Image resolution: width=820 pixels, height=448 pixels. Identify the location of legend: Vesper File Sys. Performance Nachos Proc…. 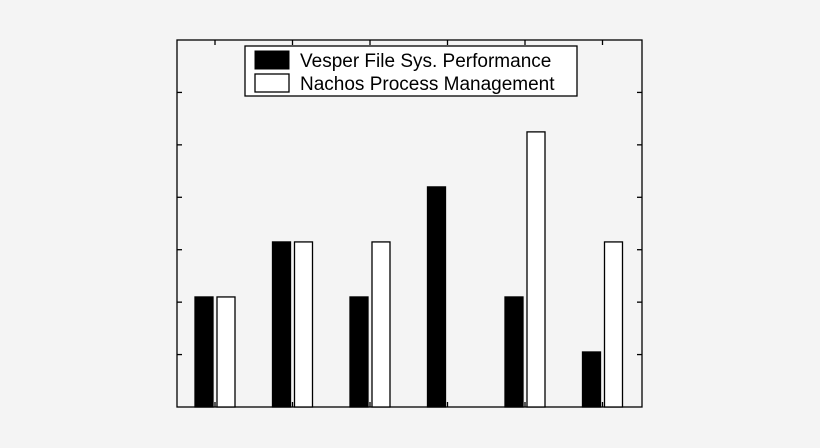
(411, 71).